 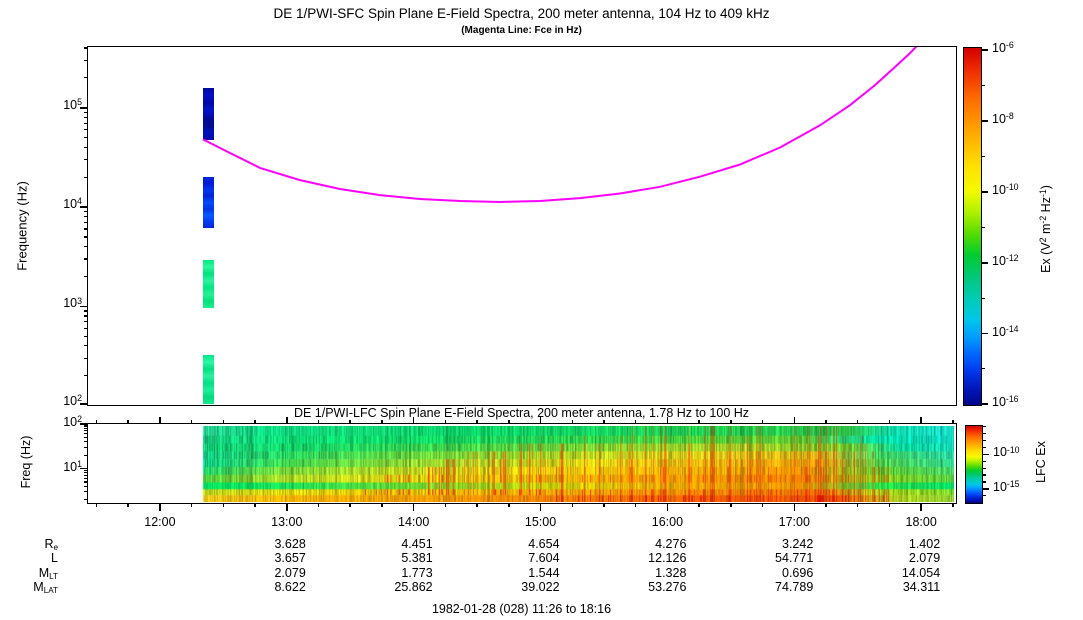 What do you see at coordinates (72, 400) in the screenshot?
I see `sfc-ytick-label: 10²` at bounding box center [72, 400].